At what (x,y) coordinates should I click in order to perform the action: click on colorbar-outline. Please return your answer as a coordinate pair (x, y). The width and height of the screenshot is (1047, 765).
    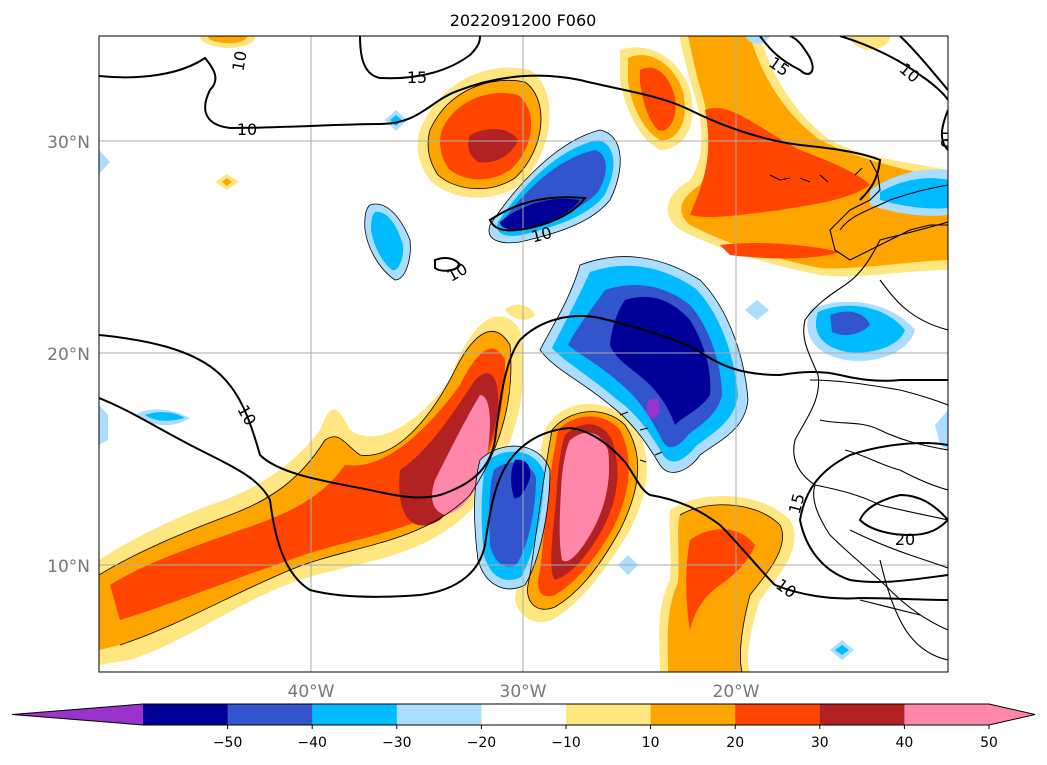
    Looking at the image, I should click on (523, 714).